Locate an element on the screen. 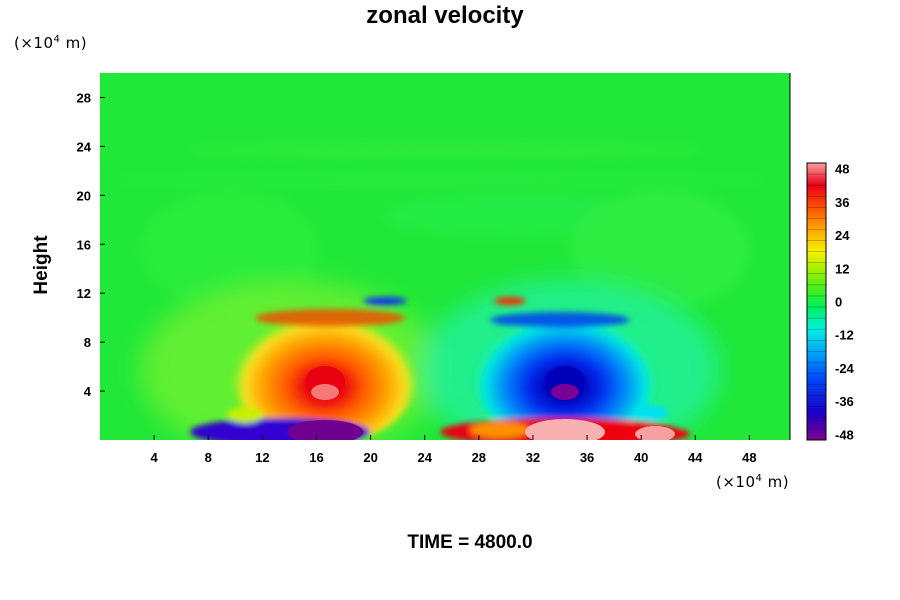  y-tick-label: 16 is located at coordinates (84, 244).